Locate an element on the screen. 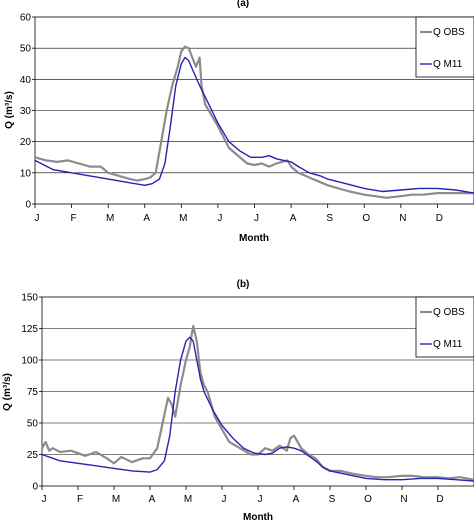 Image resolution: width=474 pixels, height=522 pixels. panel-b-y-tick-label: 50 is located at coordinates (33, 424).